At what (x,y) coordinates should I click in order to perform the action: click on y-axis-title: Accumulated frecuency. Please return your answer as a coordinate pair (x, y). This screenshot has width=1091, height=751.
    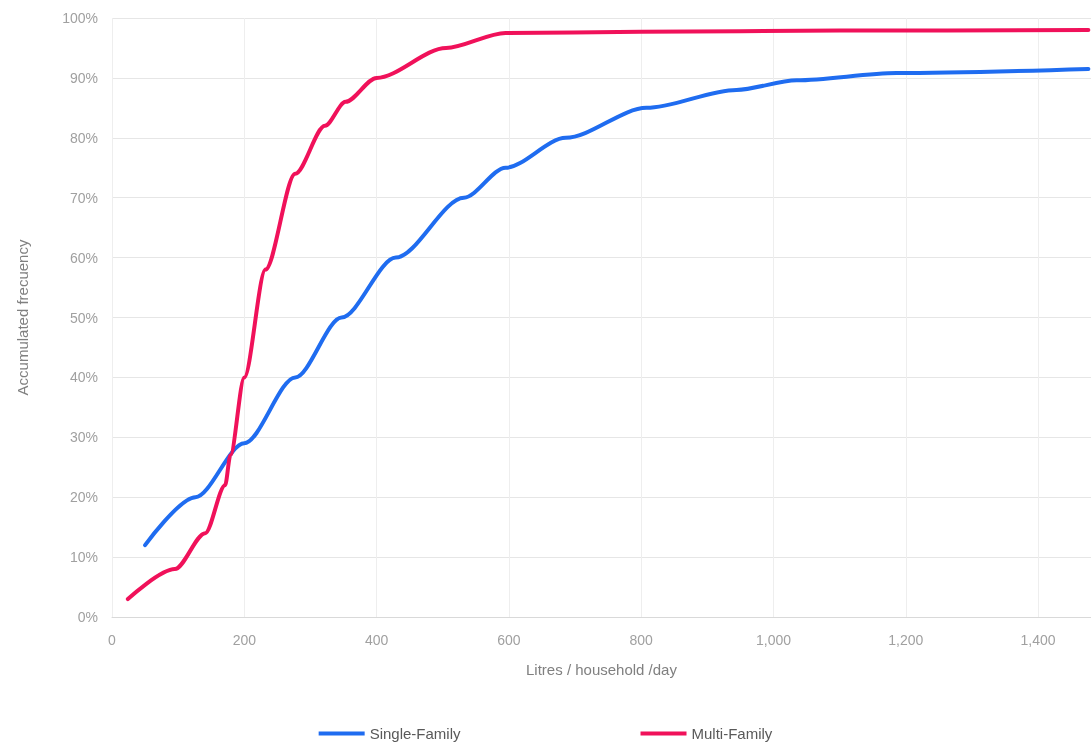
    Looking at the image, I should click on (22, 317).